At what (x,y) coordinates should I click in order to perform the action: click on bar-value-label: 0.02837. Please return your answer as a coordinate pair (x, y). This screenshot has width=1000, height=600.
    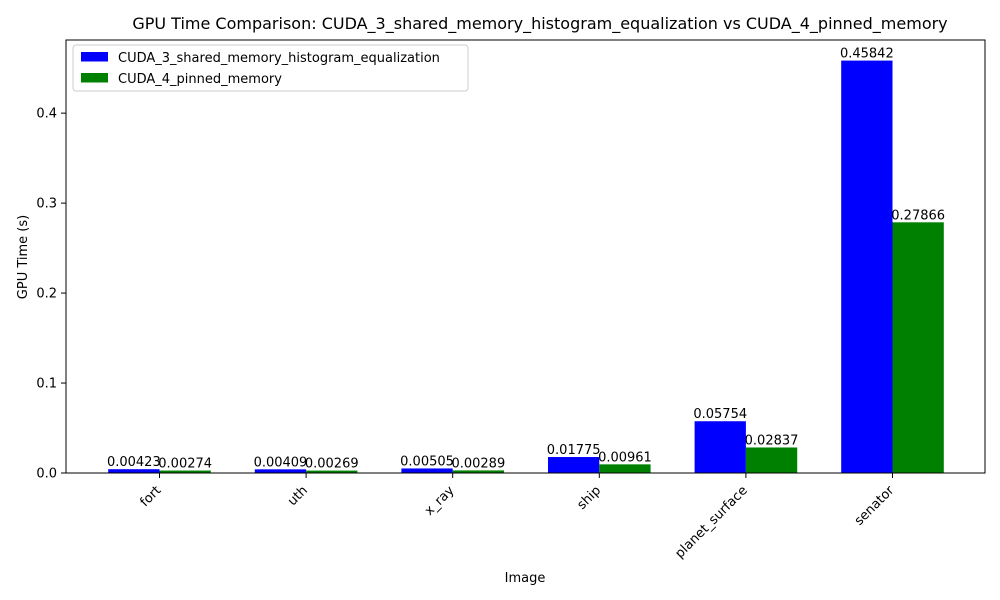
    Looking at the image, I should click on (772, 440).